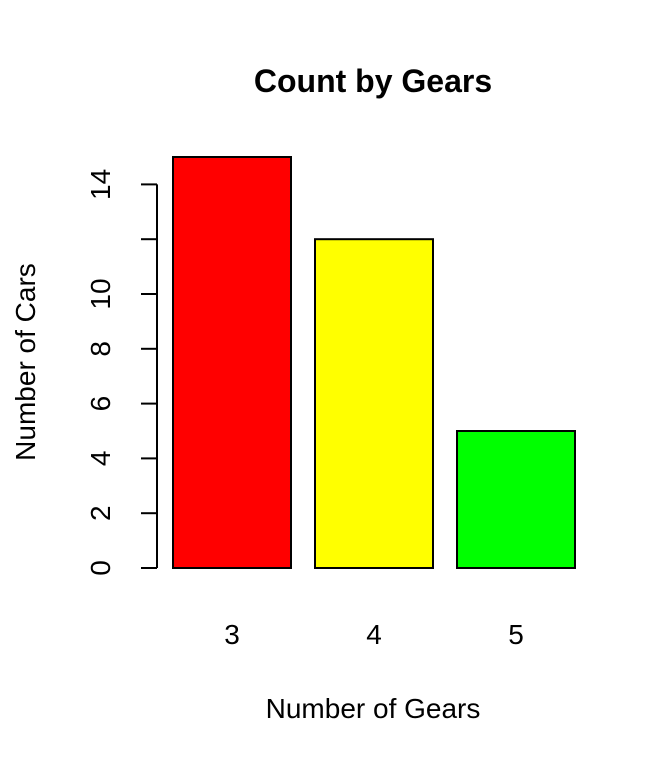 Image resolution: width=672 pixels, height=768 pixels. I want to click on x-tick-label-4: 4, so click(374, 634).